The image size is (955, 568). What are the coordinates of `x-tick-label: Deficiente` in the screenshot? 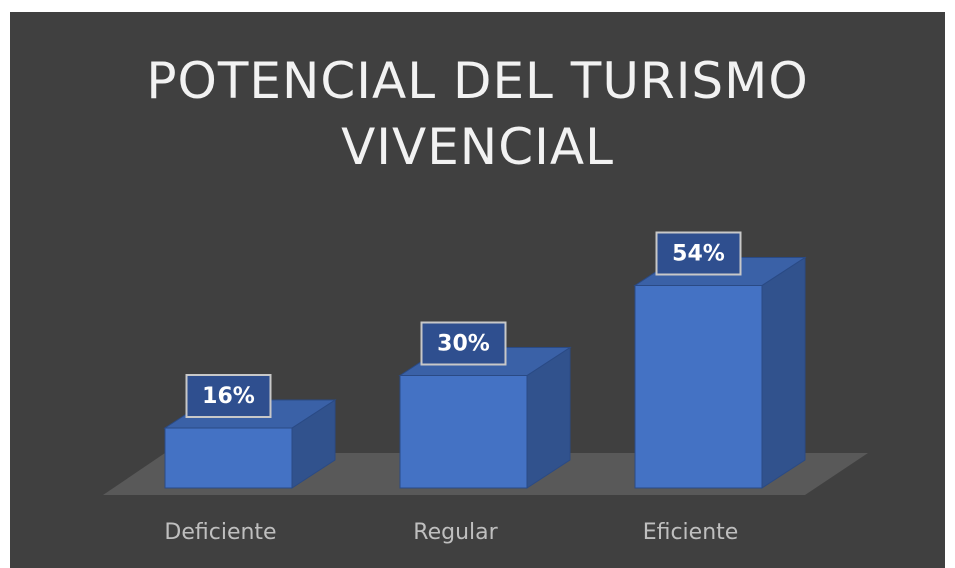 It's located at (220, 532).